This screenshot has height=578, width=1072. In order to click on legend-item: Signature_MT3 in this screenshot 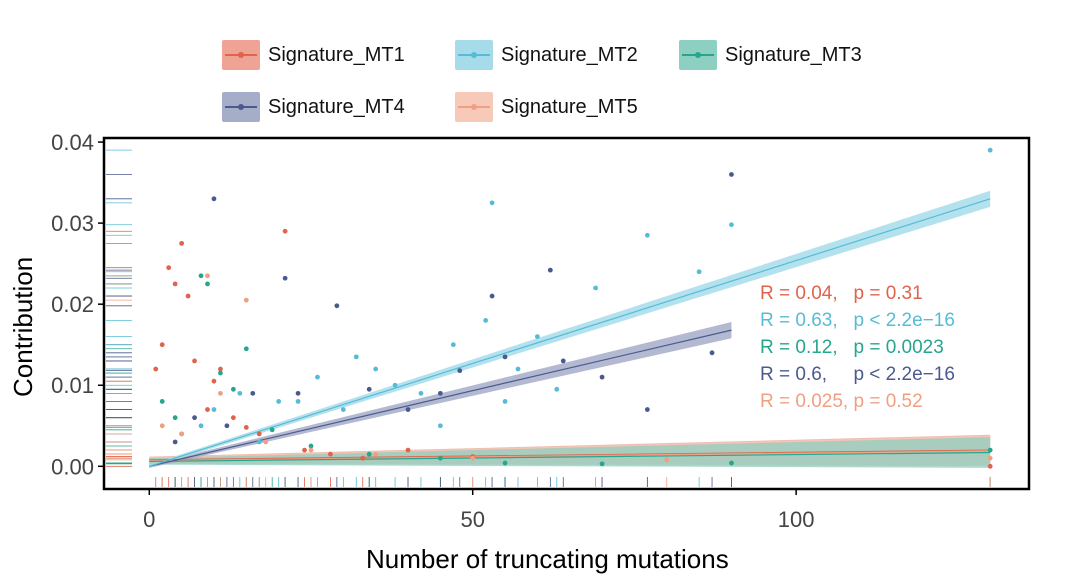, I will do `click(770, 55)`.